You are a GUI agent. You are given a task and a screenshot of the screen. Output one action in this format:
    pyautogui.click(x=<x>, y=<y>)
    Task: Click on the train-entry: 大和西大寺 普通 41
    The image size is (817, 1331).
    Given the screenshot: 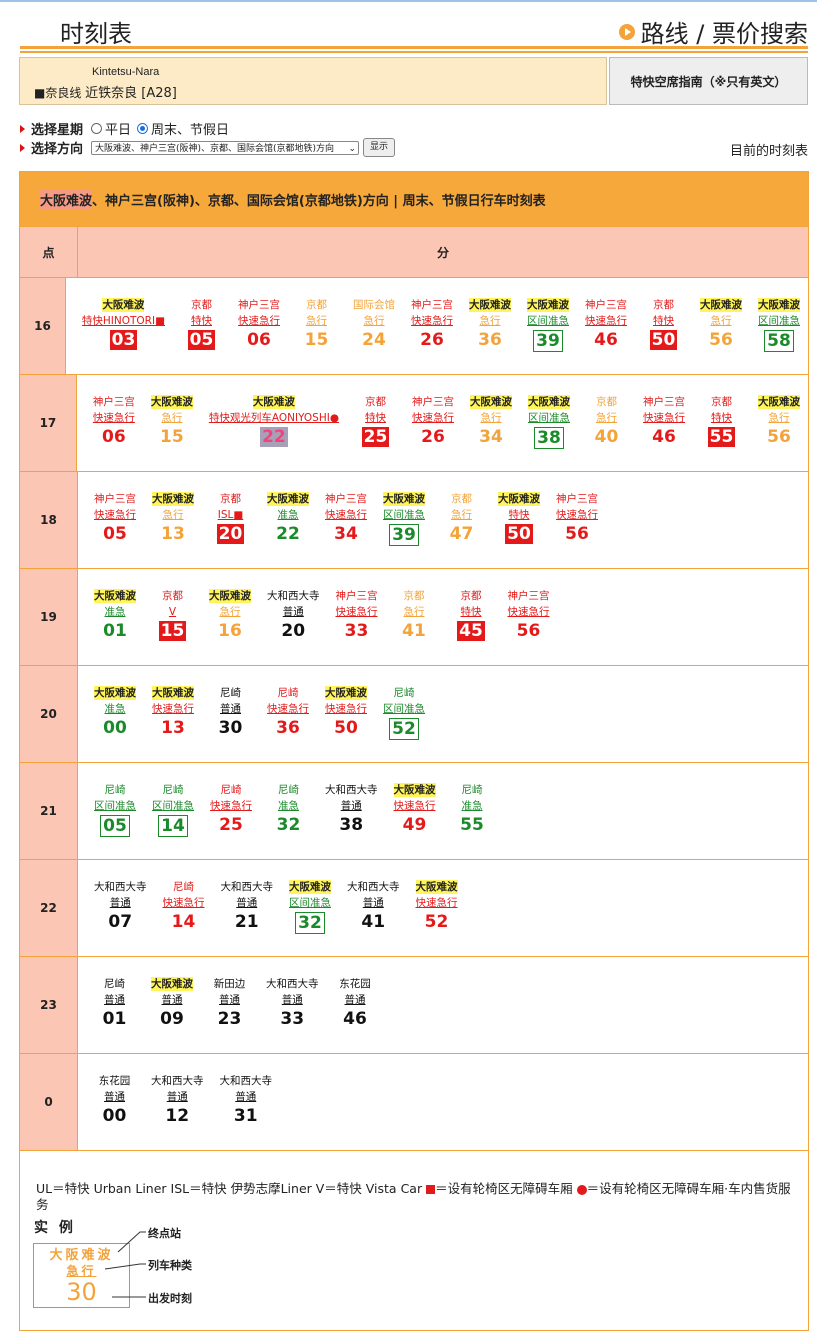 What is the action you would take?
    pyautogui.click(x=373, y=906)
    